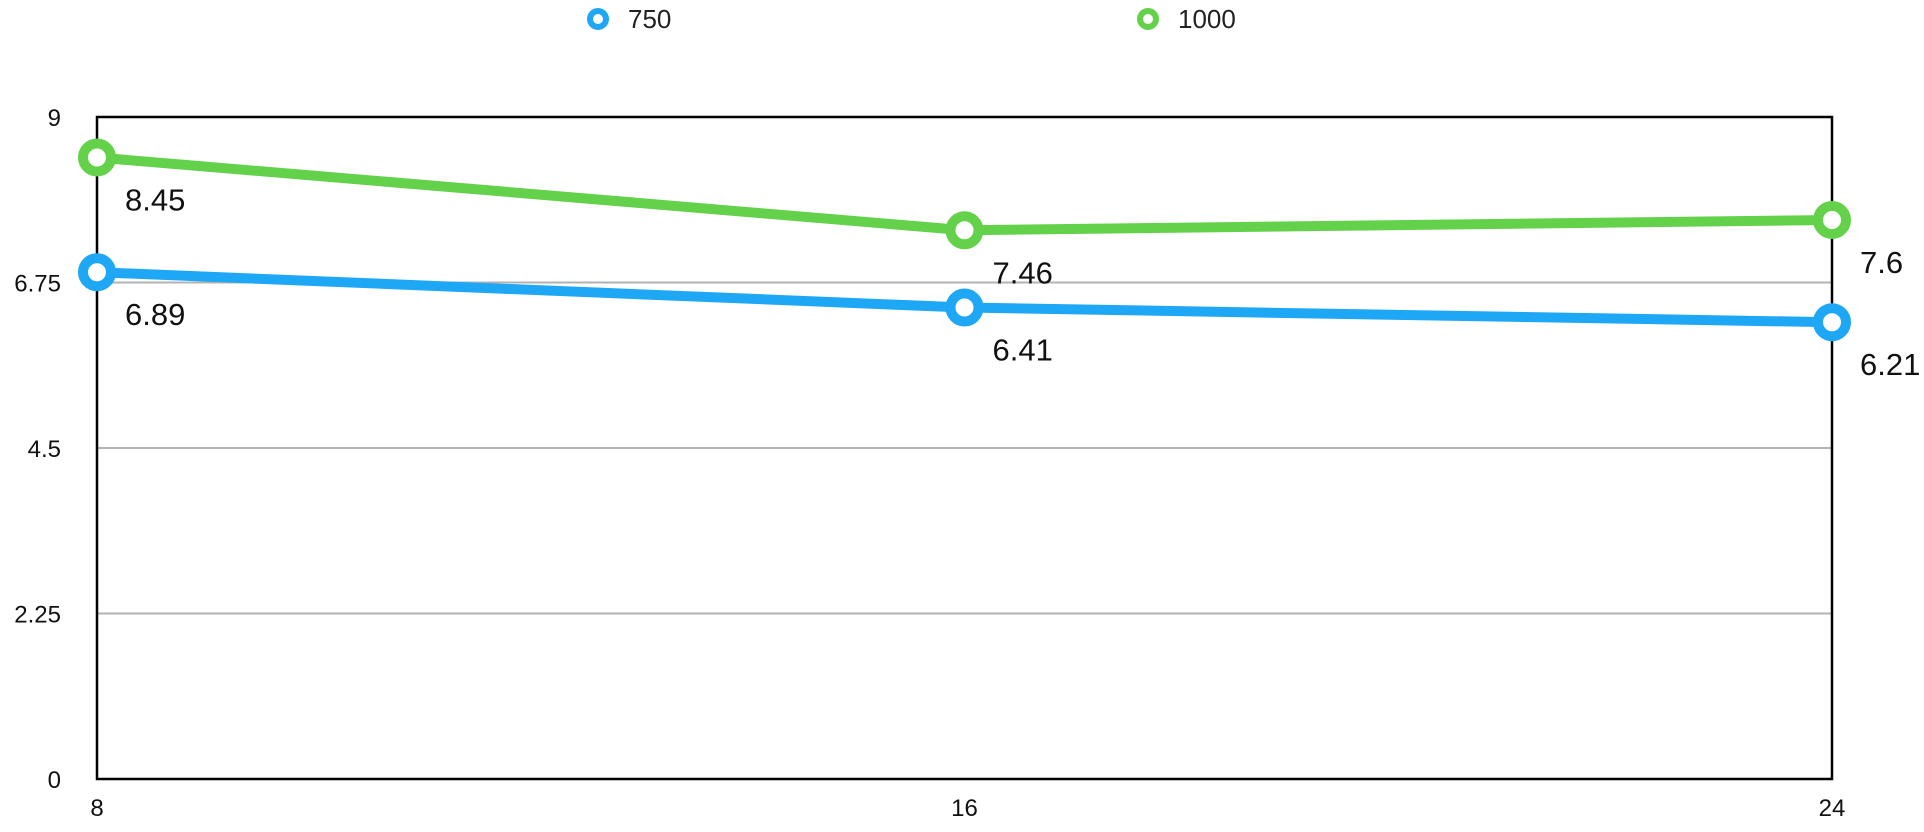  What do you see at coordinates (1890, 364) in the screenshot?
I see `data-label: 6.21` at bounding box center [1890, 364].